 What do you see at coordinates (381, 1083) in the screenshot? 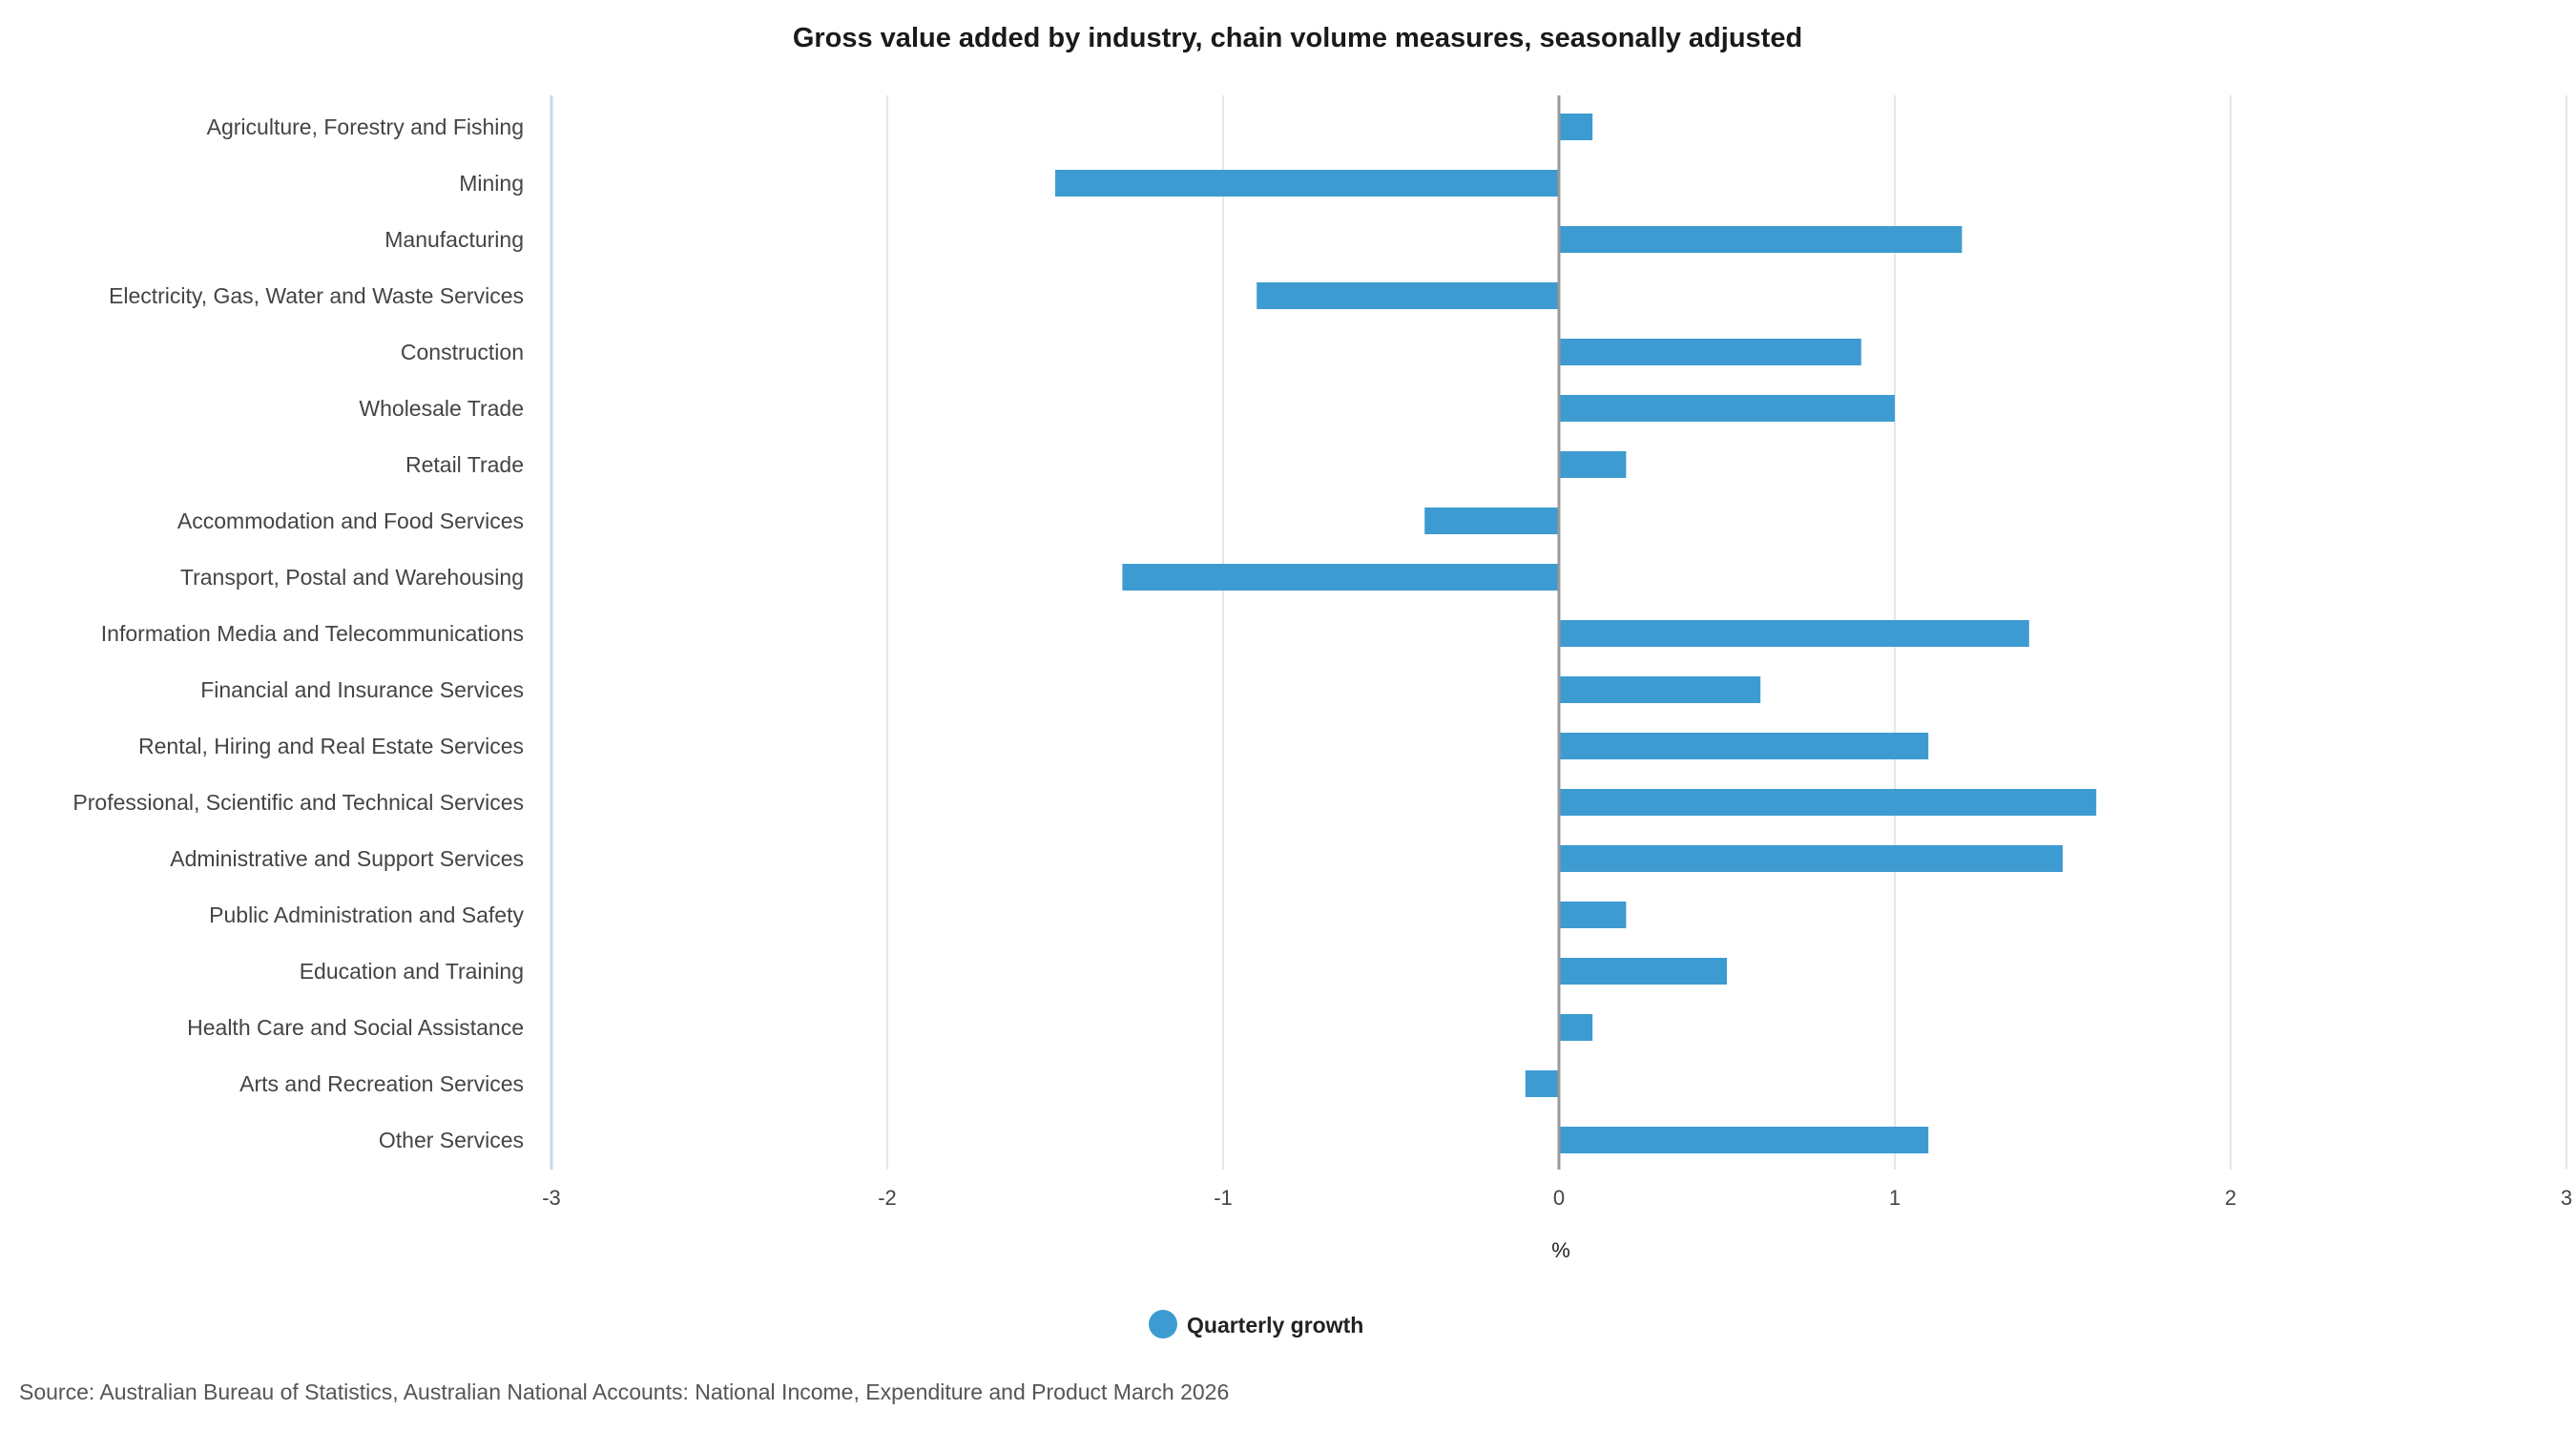
I see `category-label: Arts and Recreation Services` at bounding box center [381, 1083].